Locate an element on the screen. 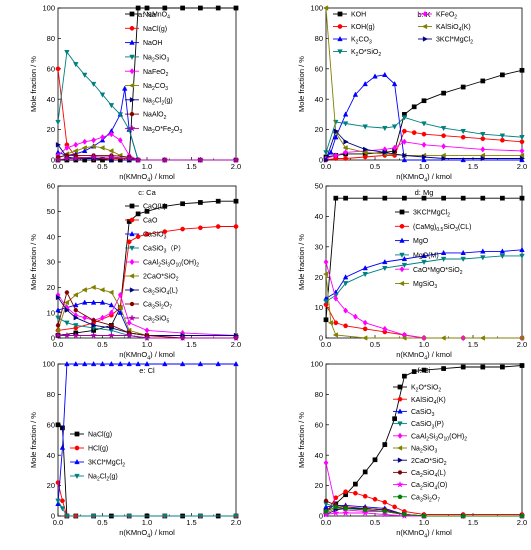  legend-label: 3KCl*MgCl2 is located at coordinates (431, 214).